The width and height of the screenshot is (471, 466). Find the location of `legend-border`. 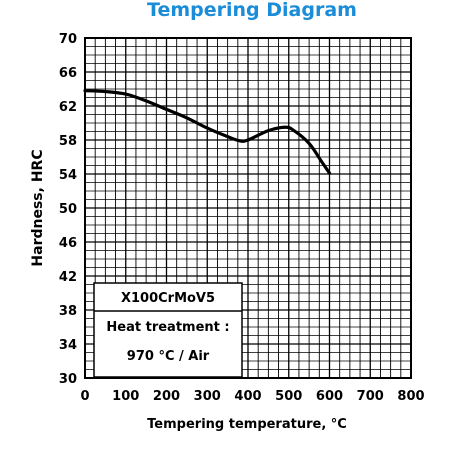

legend-border is located at coordinates (168, 330).